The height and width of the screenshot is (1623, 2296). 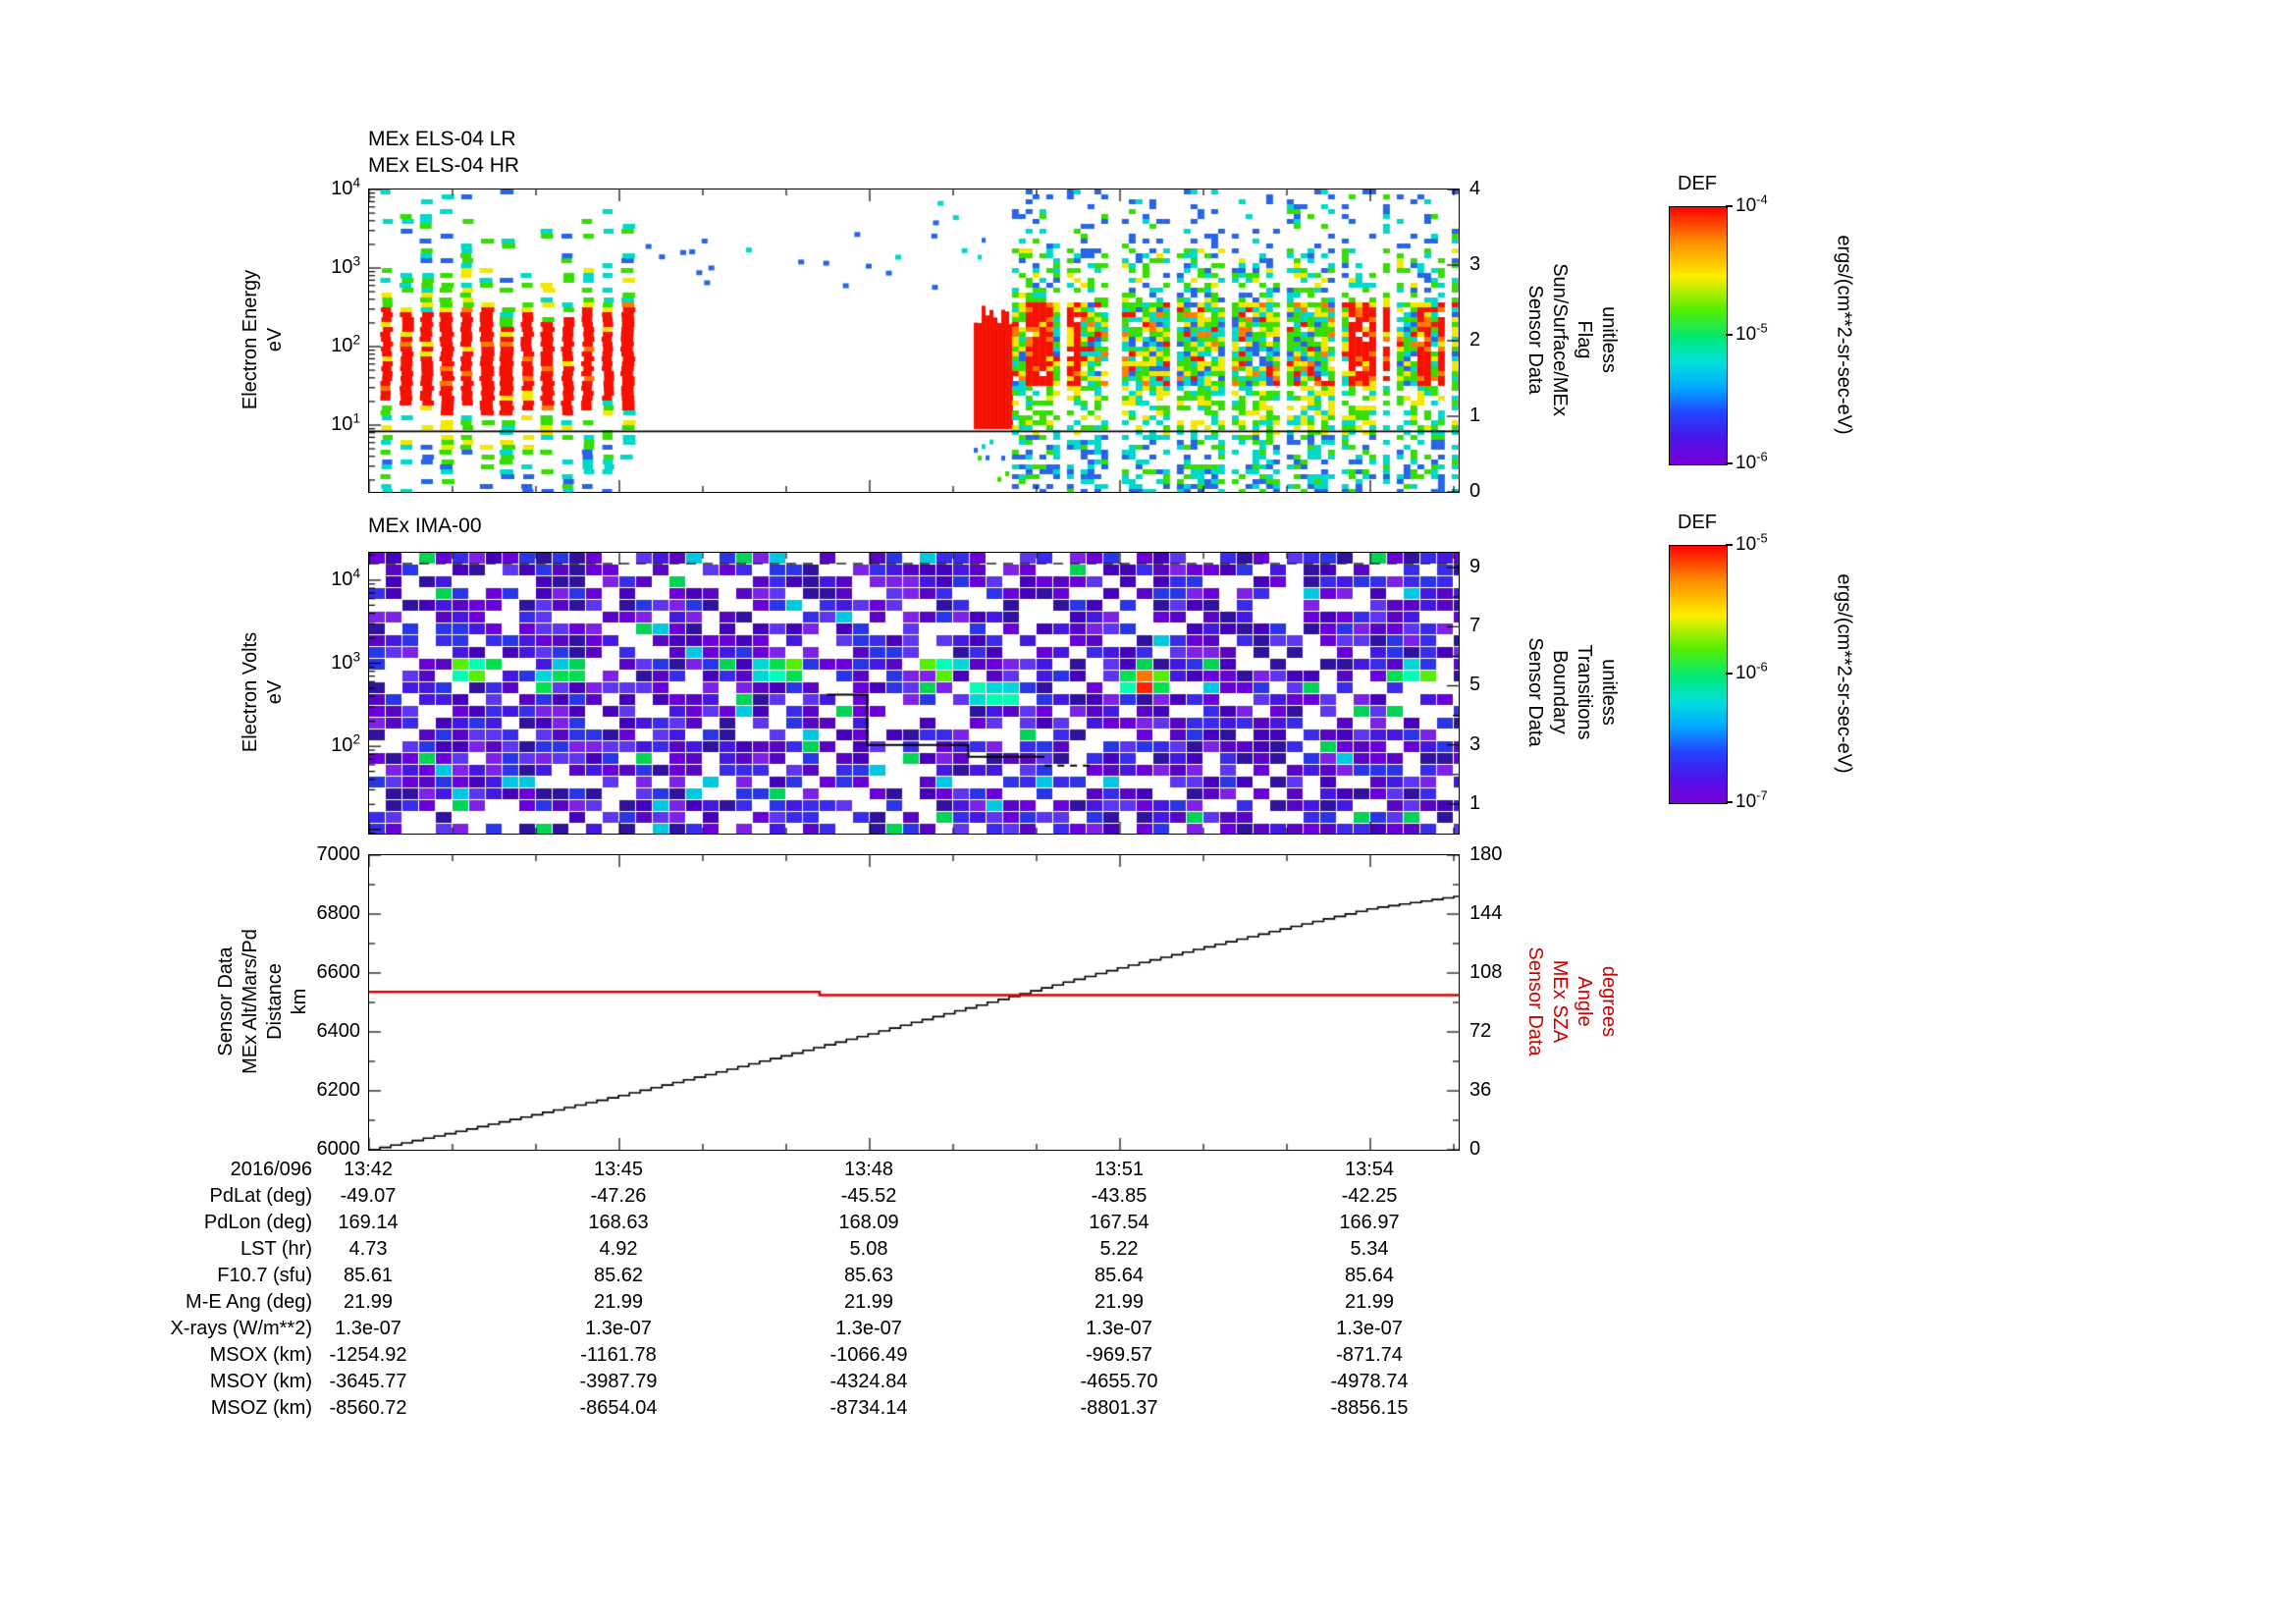 I want to click on els-ylabel: Electron Energy eV, so click(x=263, y=339).